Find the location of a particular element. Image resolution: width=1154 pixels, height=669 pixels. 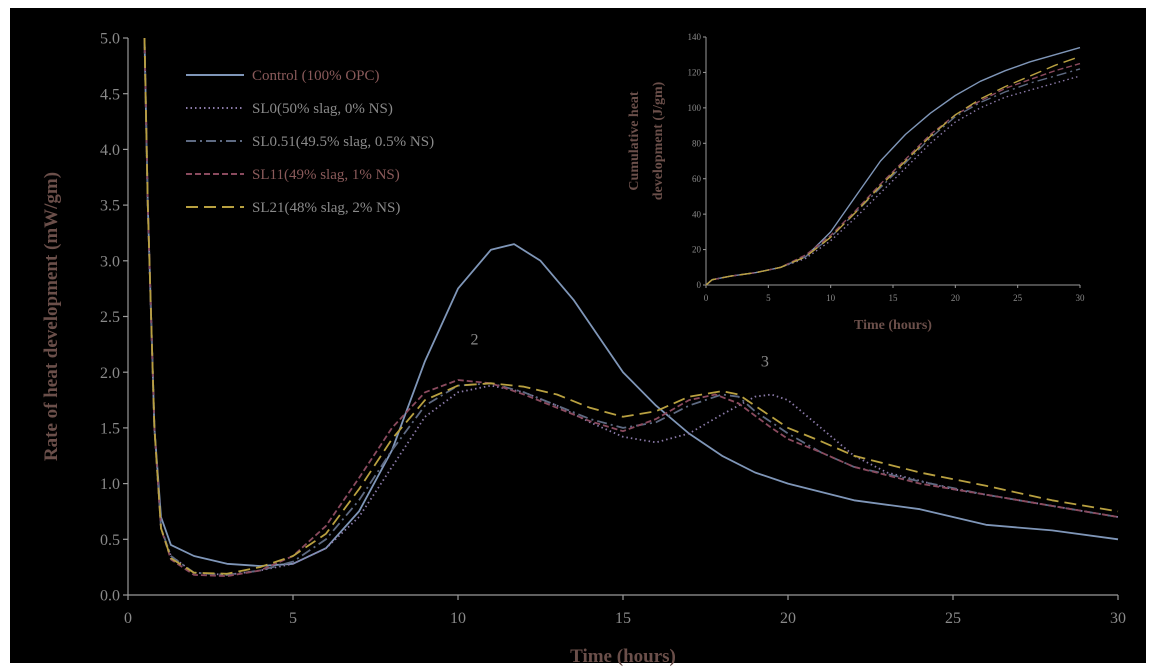

y-axis-title: Rate of heat development (mW/gm) is located at coordinates (51, 316).